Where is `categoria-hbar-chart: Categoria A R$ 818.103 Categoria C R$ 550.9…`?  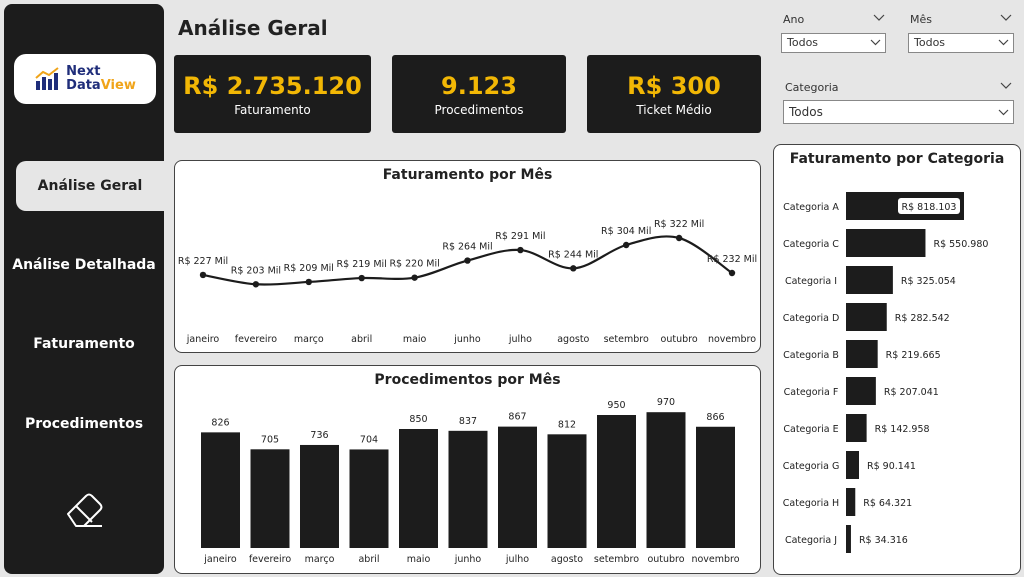 categoria-hbar-chart: Categoria A R$ 818.103 Categoria C R$ 550.9… is located at coordinates (885, 372).